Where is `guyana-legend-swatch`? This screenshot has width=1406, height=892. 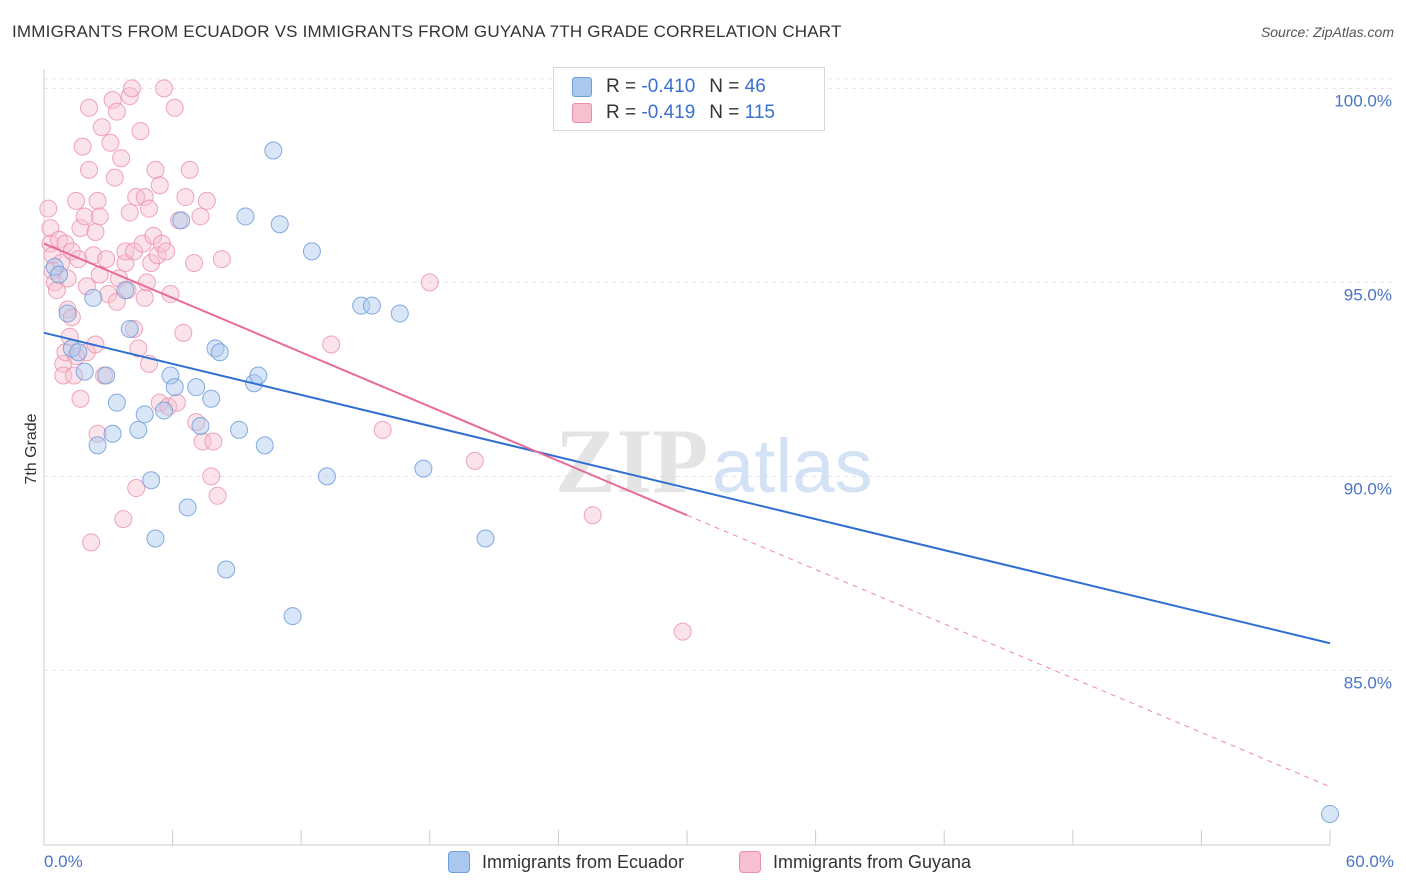
guyana-legend-swatch is located at coordinates (750, 862).